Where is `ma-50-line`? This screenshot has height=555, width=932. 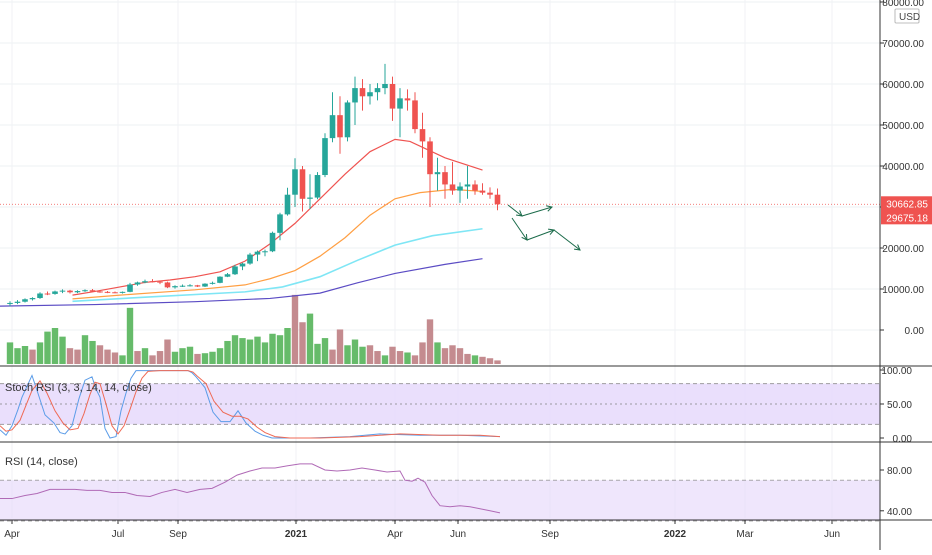 ma-50-line is located at coordinates (277, 244).